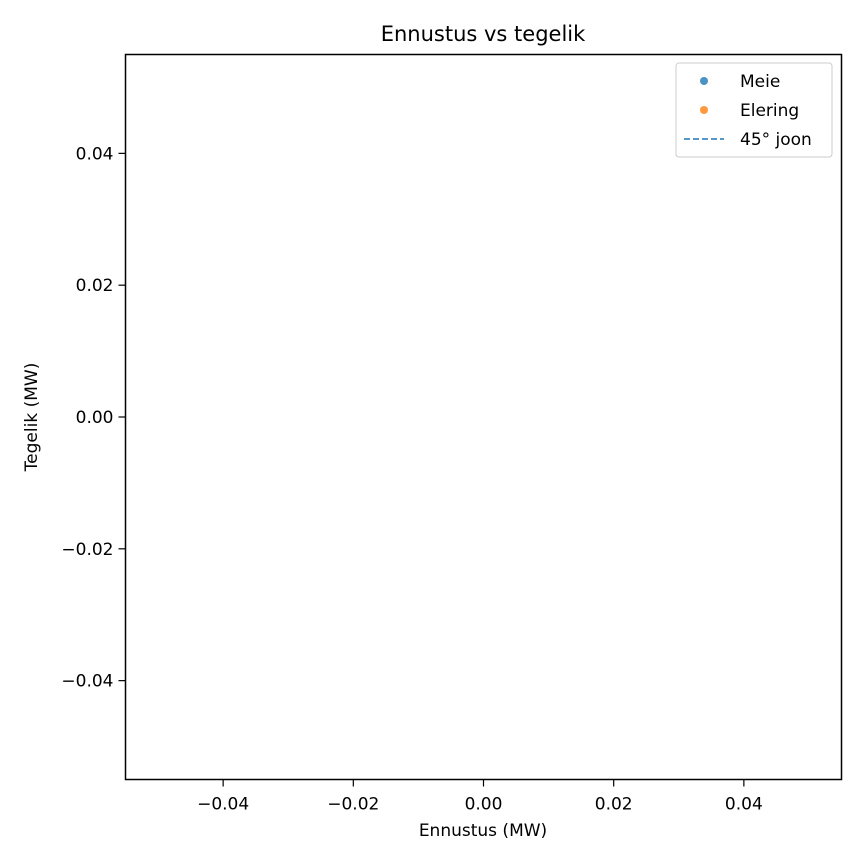  I want to click on legend-label: Meie, so click(760, 82).